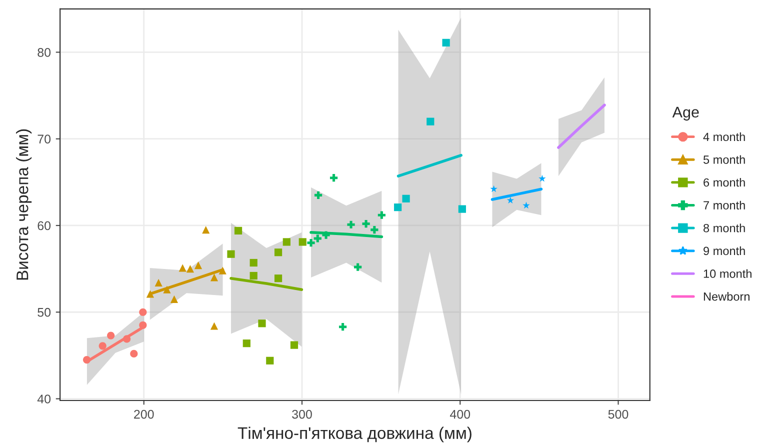  I want to click on y-tick-label: 70, so click(44, 139).